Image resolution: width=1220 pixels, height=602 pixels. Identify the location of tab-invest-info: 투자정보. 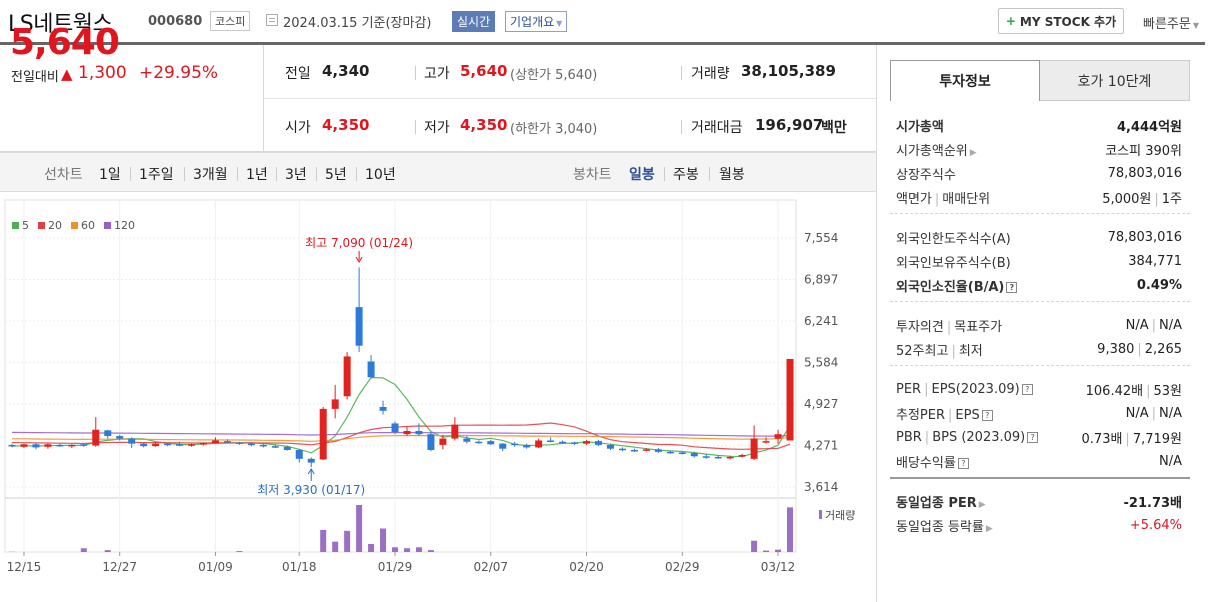
(965, 80).